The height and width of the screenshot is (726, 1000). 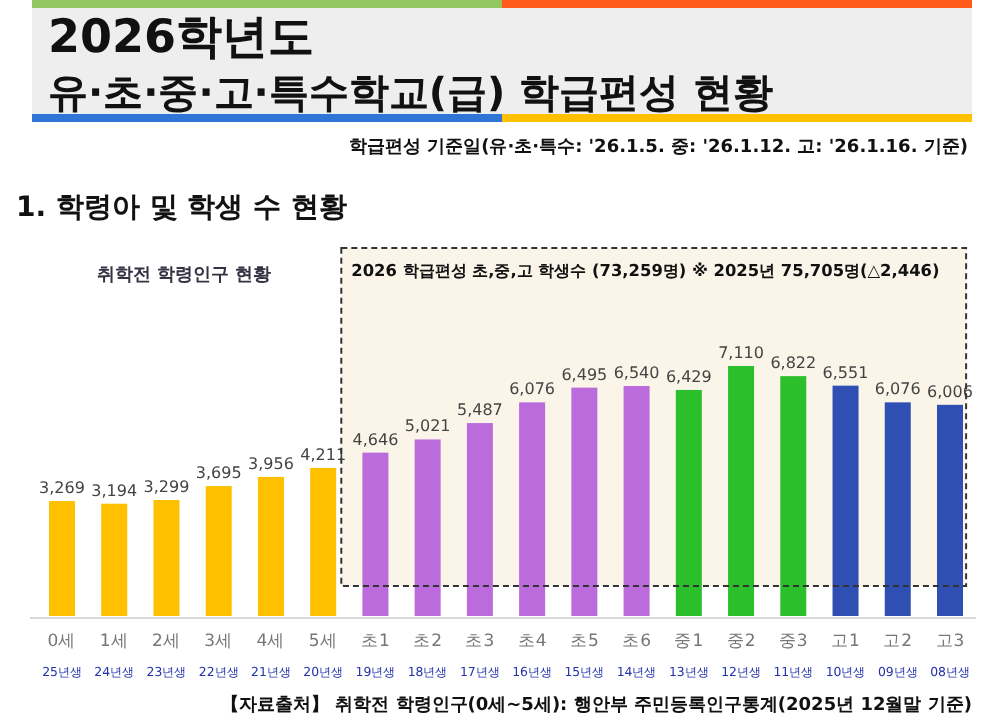 I want to click on text: 【자료출처】 취학전 학령인구(0세~5세): 행안부 주민등록인구통계(2025년 12월말 기준), so click(x=596, y=705).